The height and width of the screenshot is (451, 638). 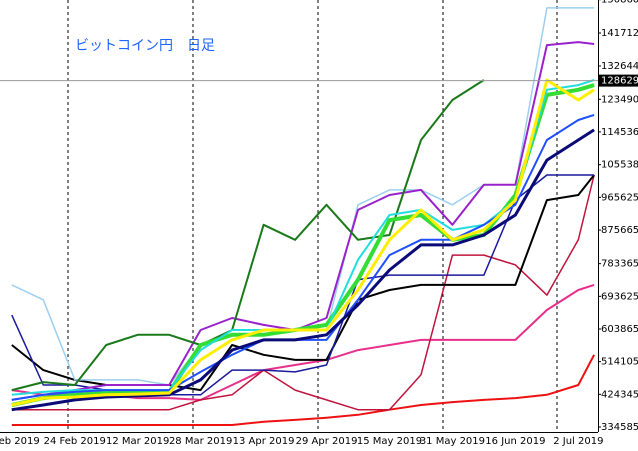 I want to click on x-tick-label: 29 Apr 2019, so click(x=327, y=441).